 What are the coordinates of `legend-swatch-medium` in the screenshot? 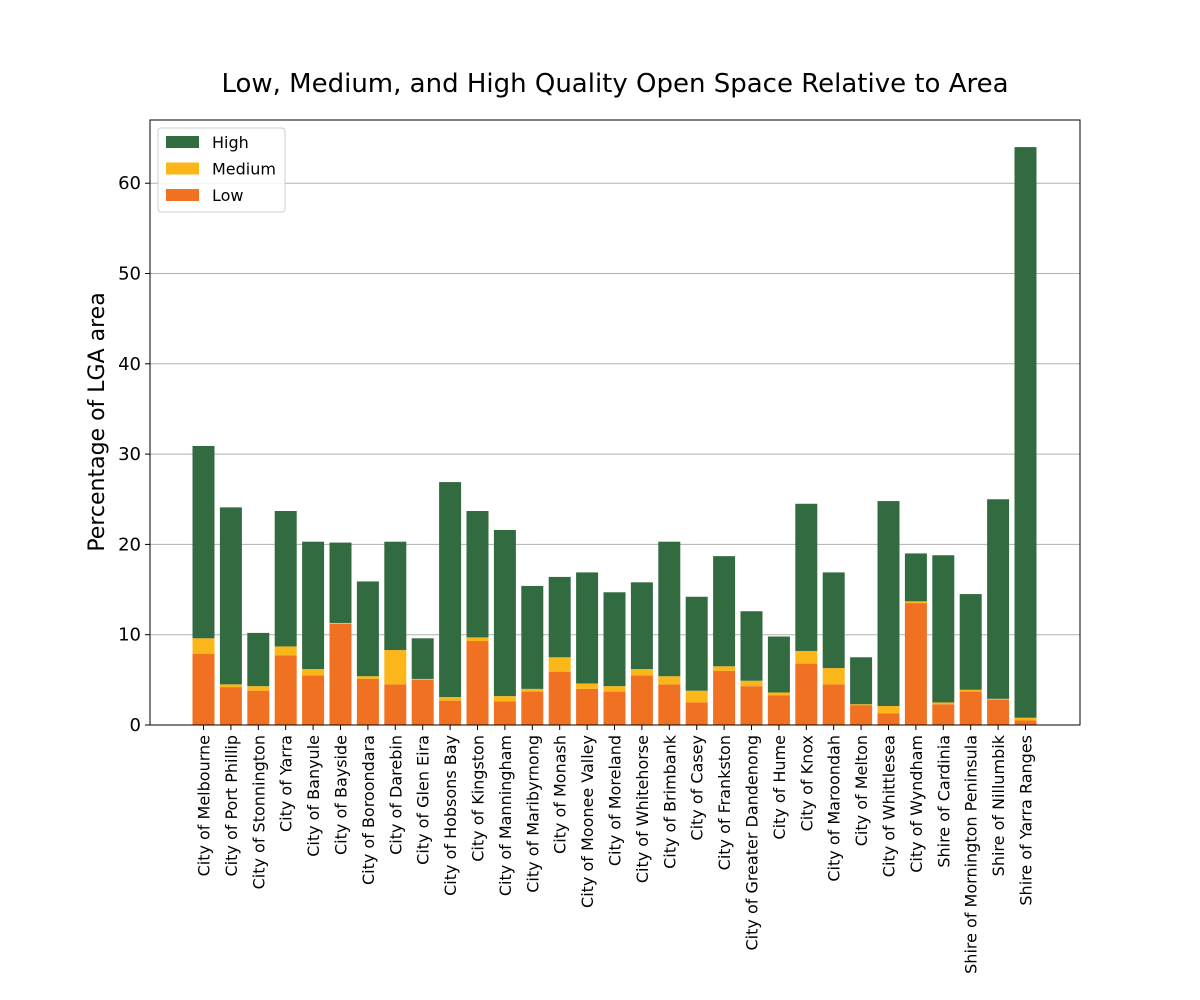 It's located at (182, 168).